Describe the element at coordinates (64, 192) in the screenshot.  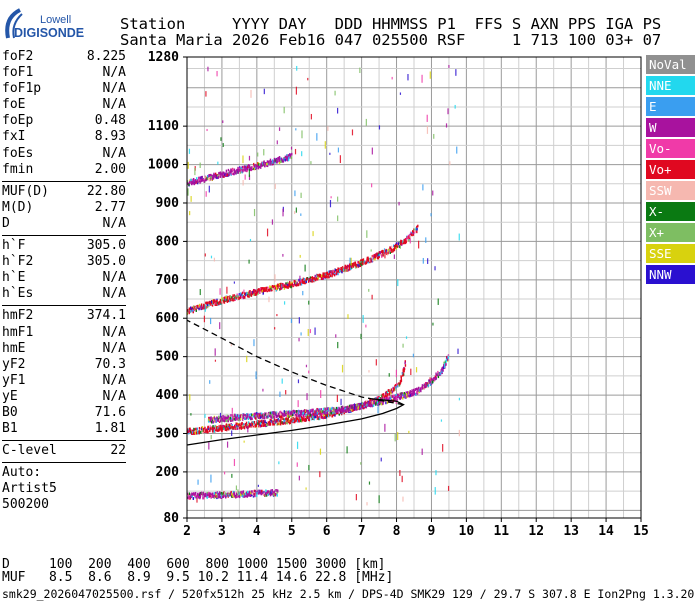
I see `param-row-muf: MUF(D) 22.80` at that location.